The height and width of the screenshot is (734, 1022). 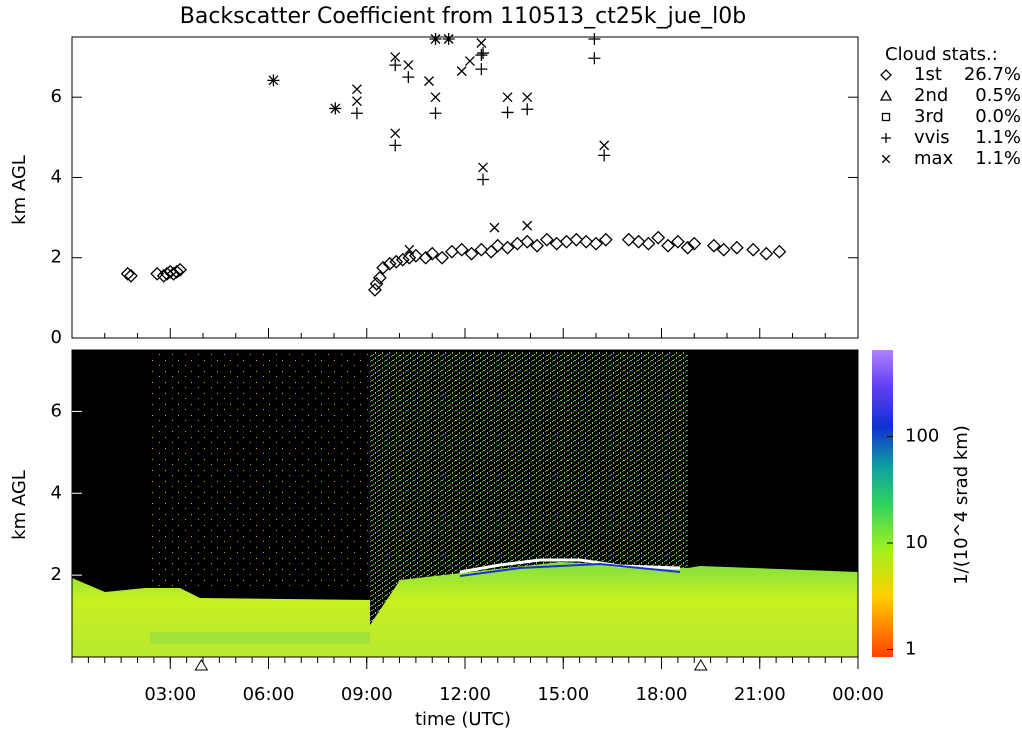 What do you see at coordinates (19, 190) in the screenshot?
I see `y-axis-label: km AGL` at bounding box center [19, 190].